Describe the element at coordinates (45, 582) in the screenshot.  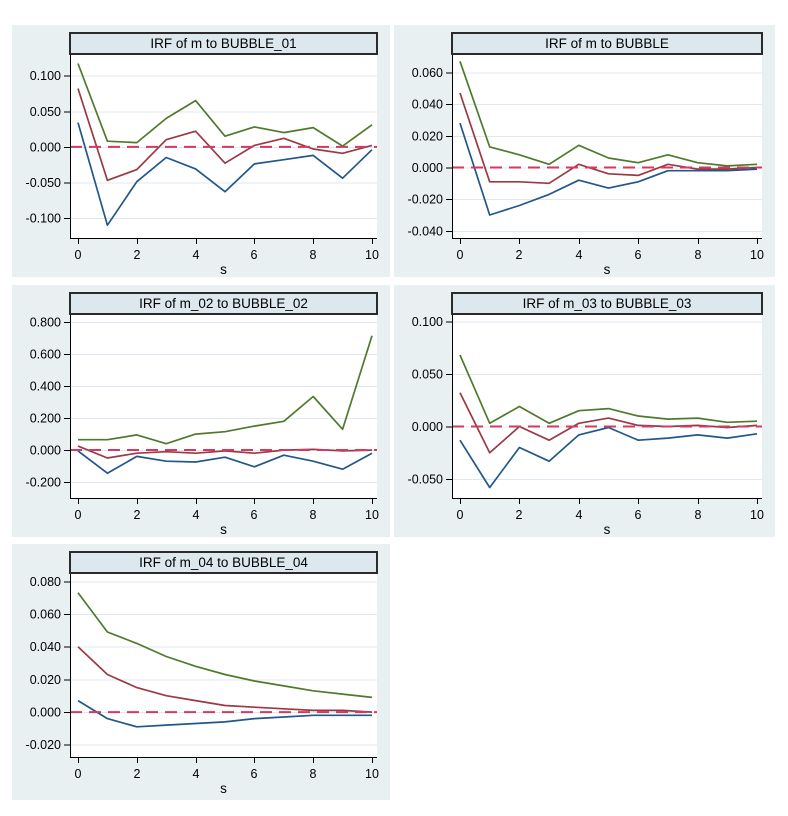
I see `y-tick-label: 0.080` at that location.